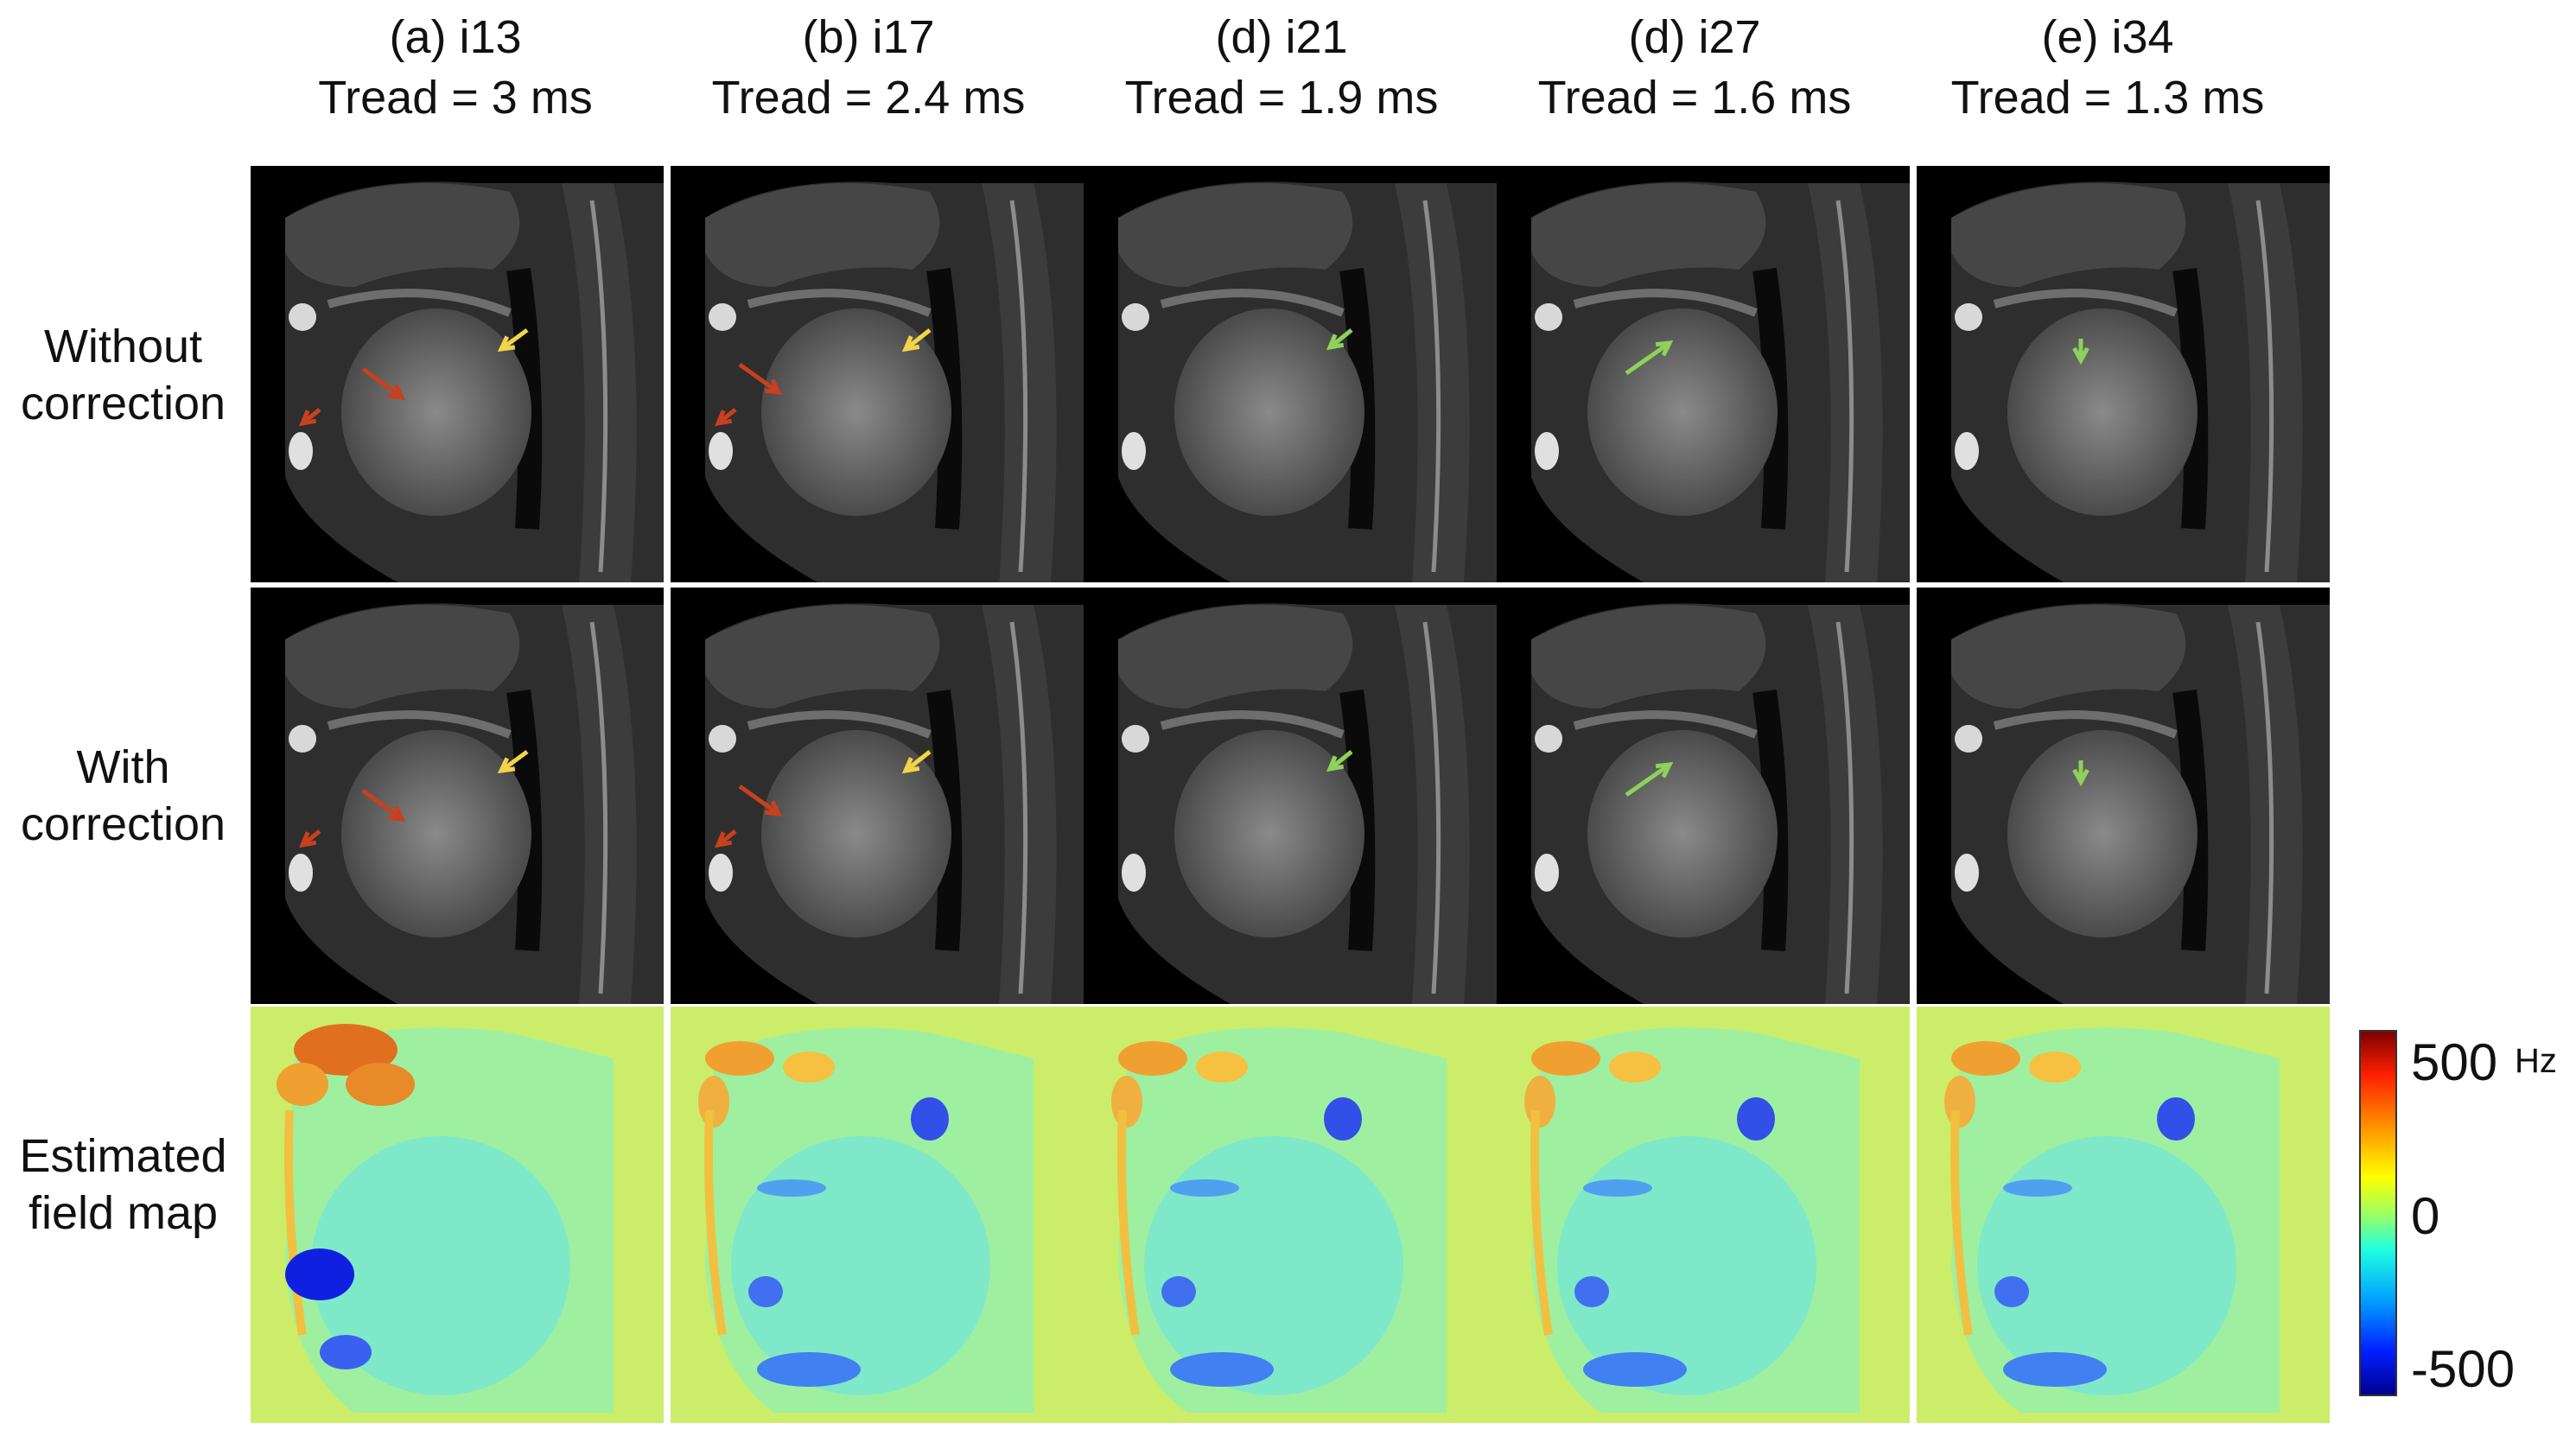 Image resolution: width=2576 pixels, height=1436 pixels. What do you see at coordinates (2108, 37) in the screenshot?
I see `column-label: (e) i34` at bounding box center [2108, 37].